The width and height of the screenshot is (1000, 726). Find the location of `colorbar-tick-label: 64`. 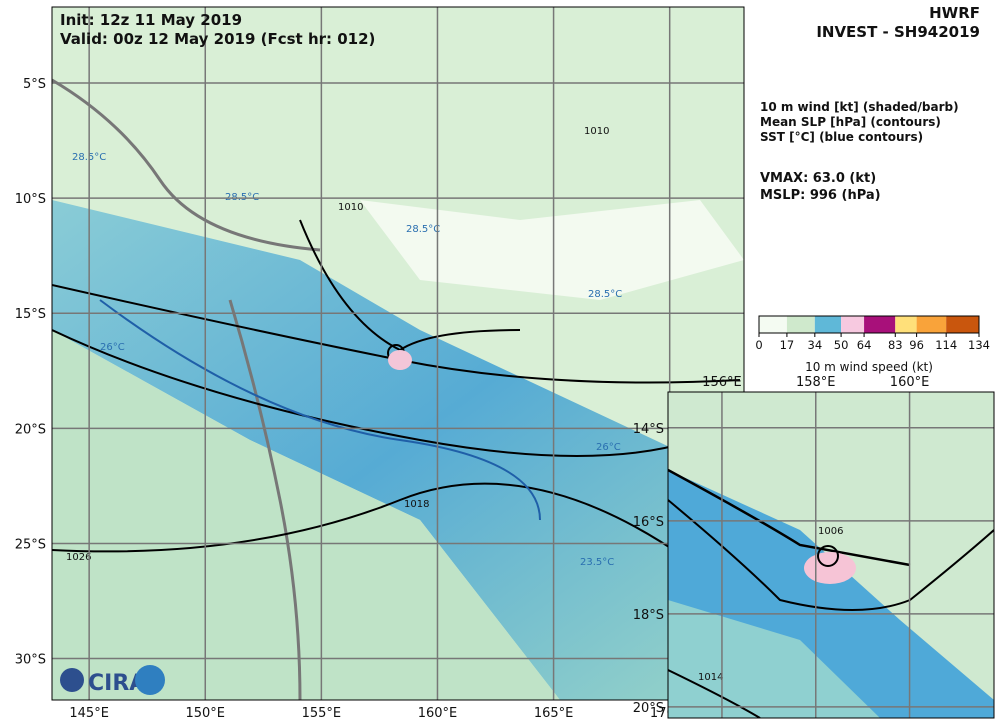

colorbar-tick-label: 64 is located at coordinates (864, 345).